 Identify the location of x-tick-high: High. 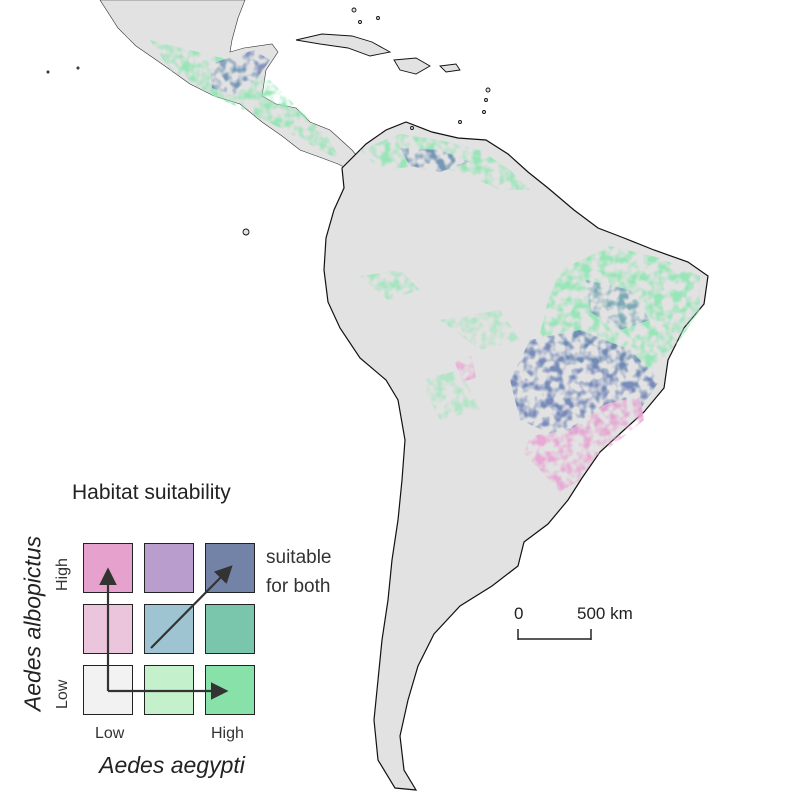
(227, 733).